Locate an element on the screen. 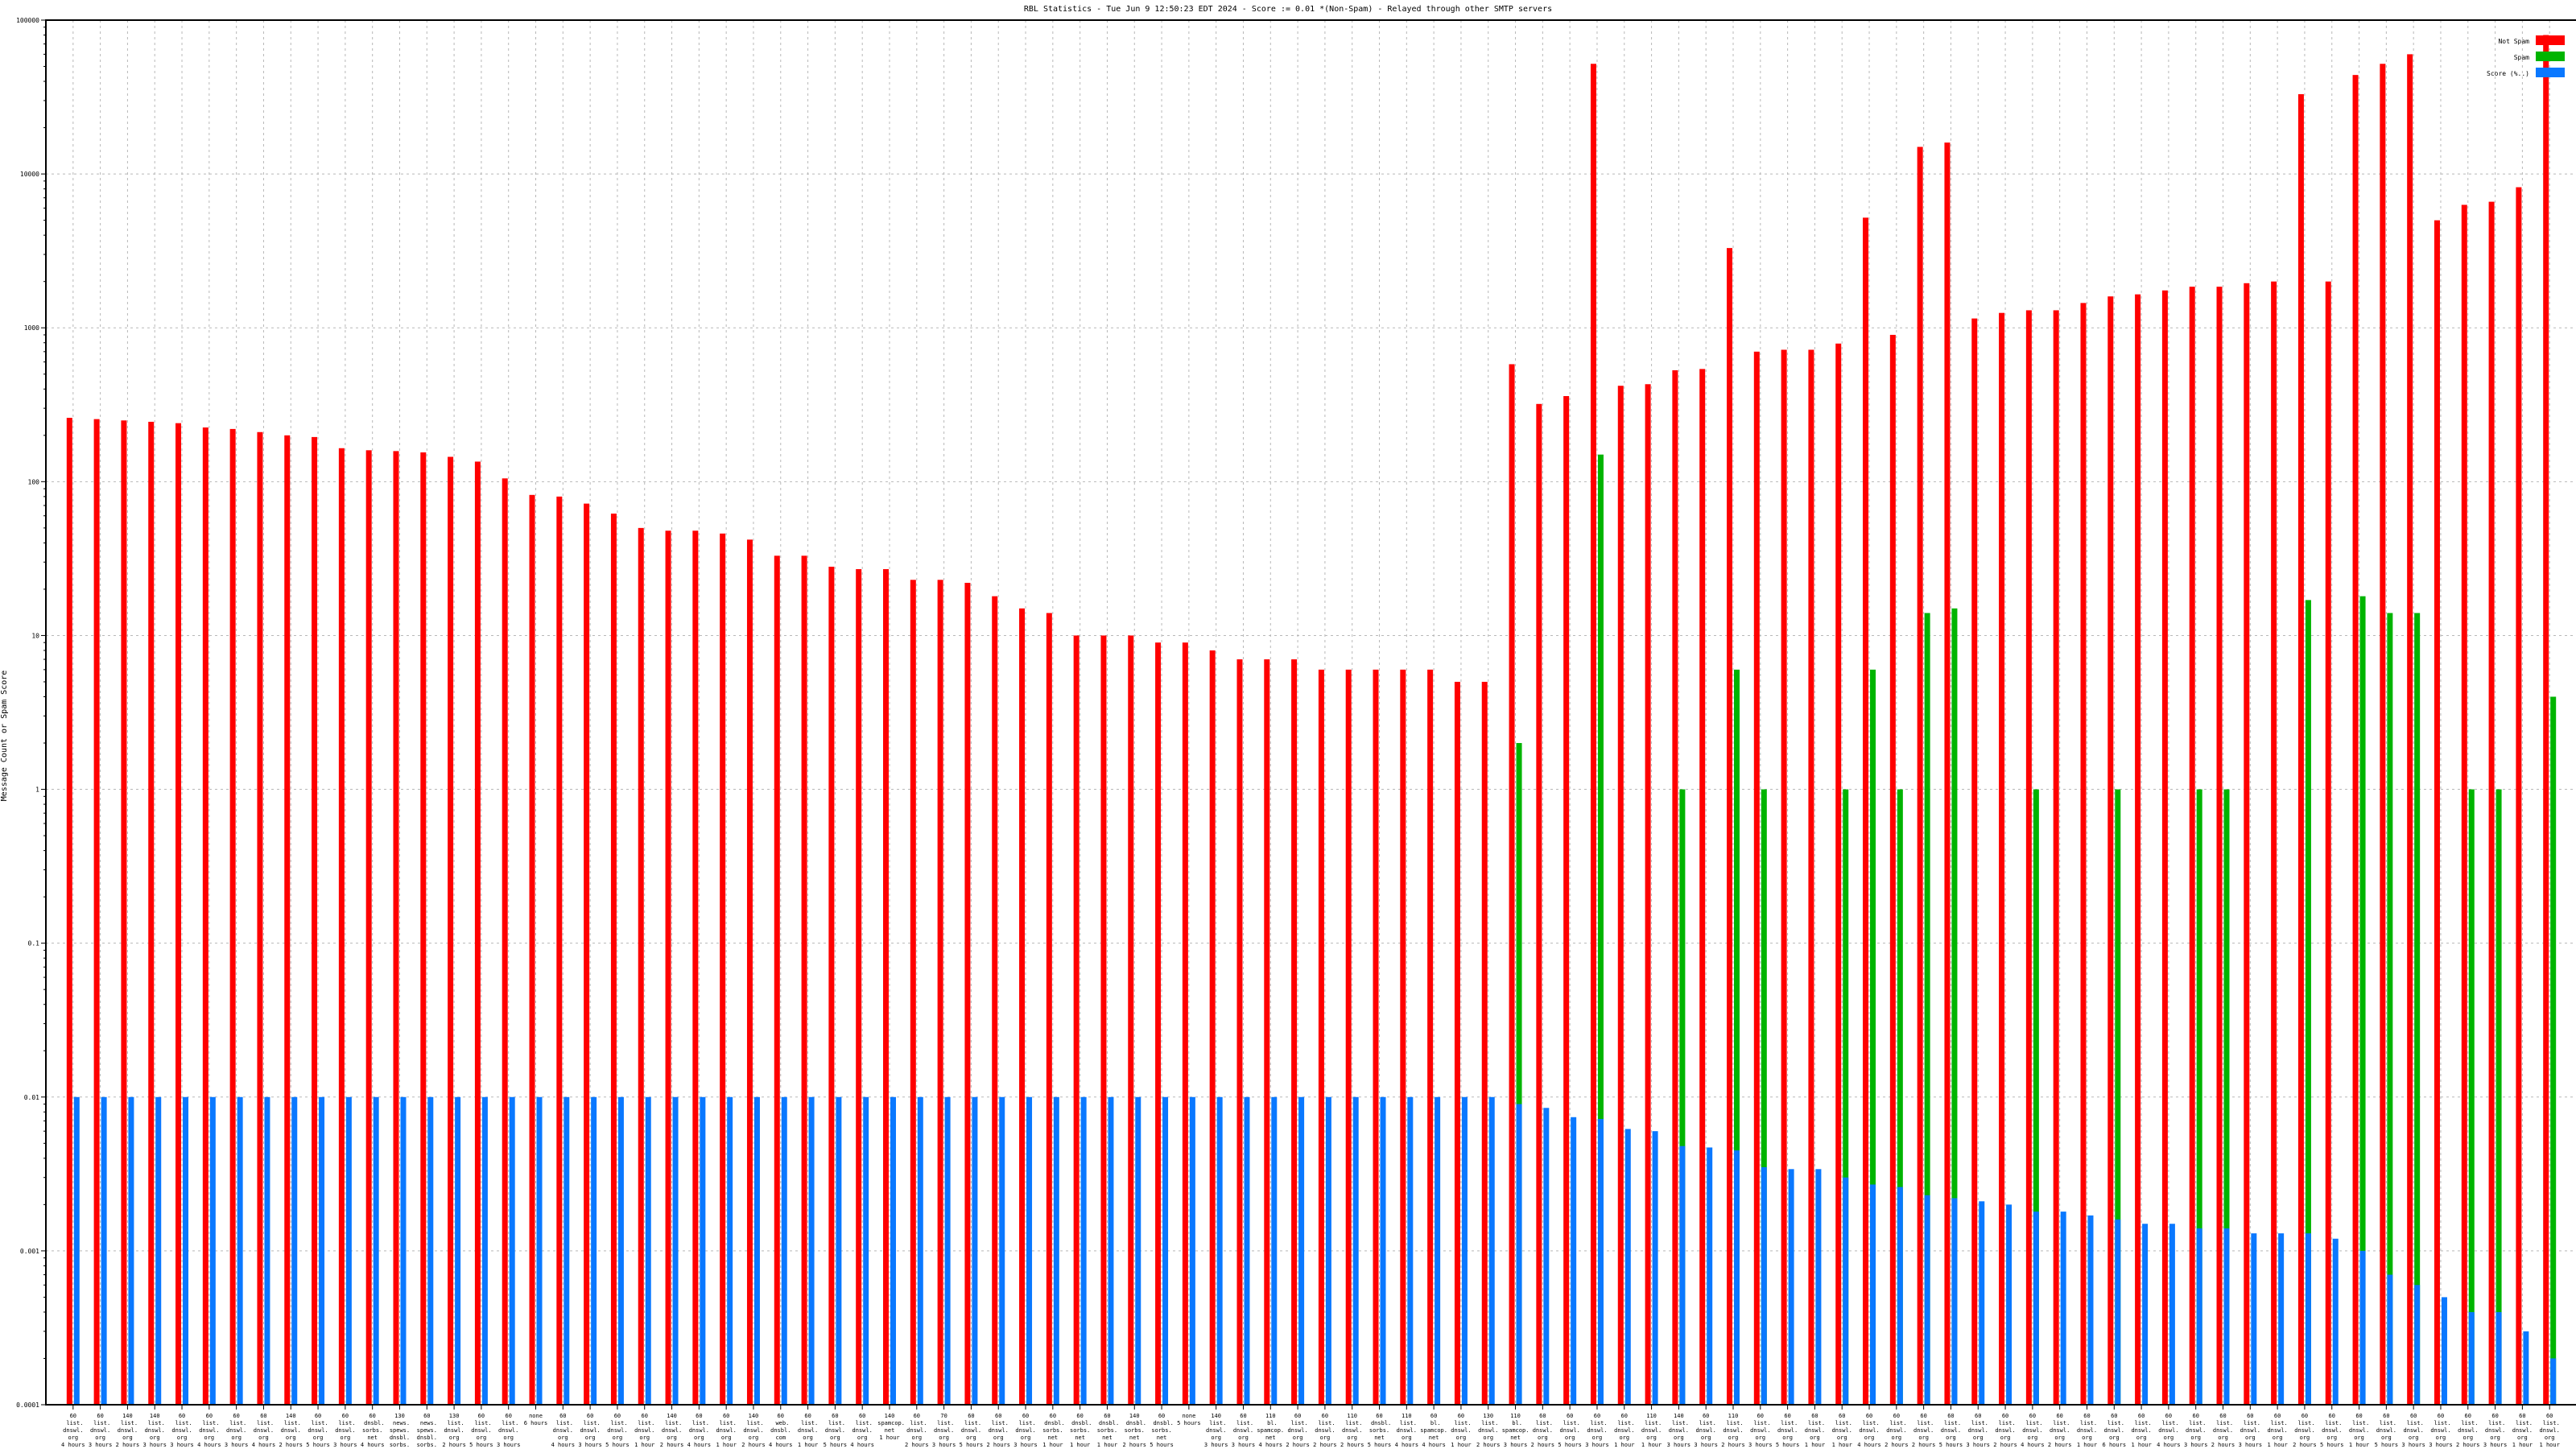 This screenshot has height=1449, width=2576. legend-swatch-spam is located at coordinates (2550, 56).